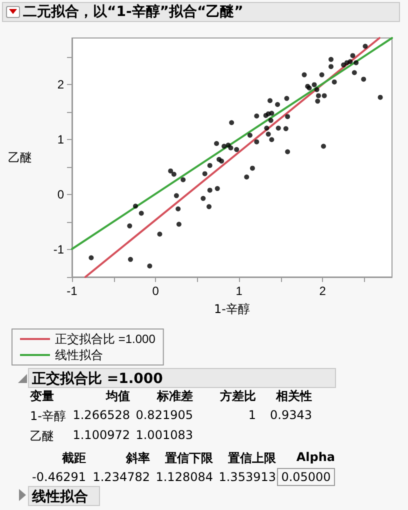 This screenshot has width=408, height=510. Describe the element at coordinates (182, 378) in the screenshot. I see `text: 正交拟合比 =1.000` at that location.